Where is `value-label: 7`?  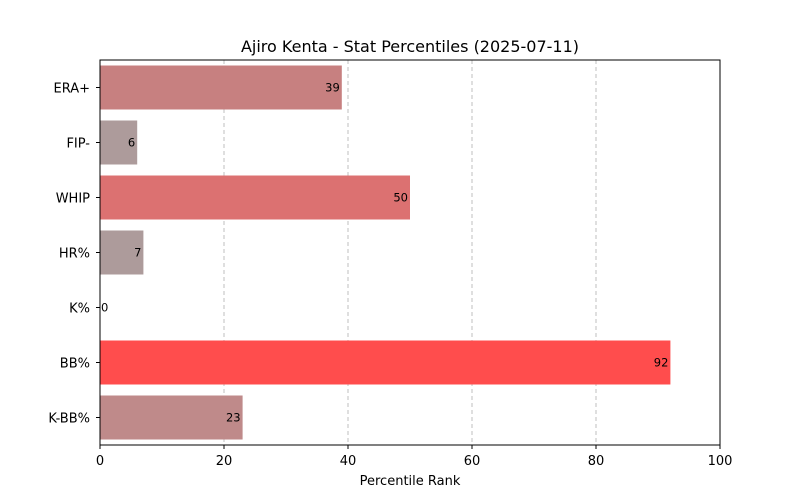 value-label: 7 is located at coordinates (137, 253).